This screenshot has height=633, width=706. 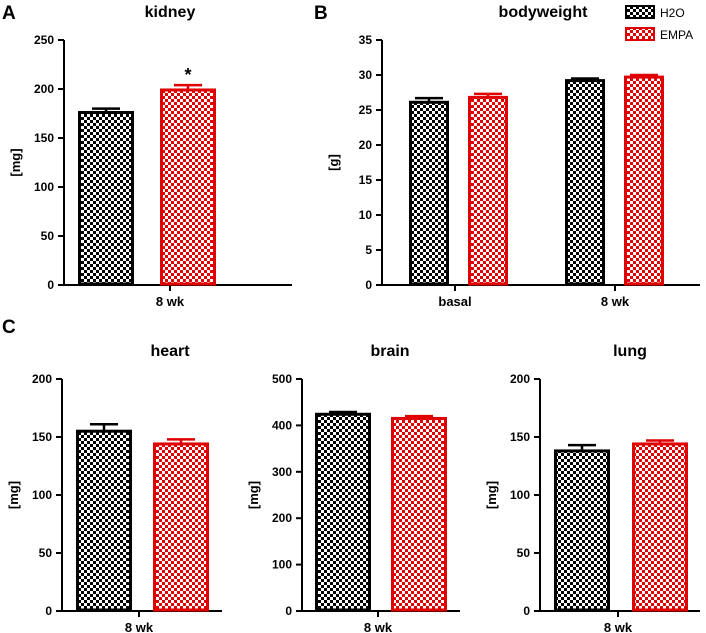 What do you see at coordinates (544, 12) in the screenshot?
I see `chart-title-bodyweight: bodyweight` at bounding box center [544, 12].